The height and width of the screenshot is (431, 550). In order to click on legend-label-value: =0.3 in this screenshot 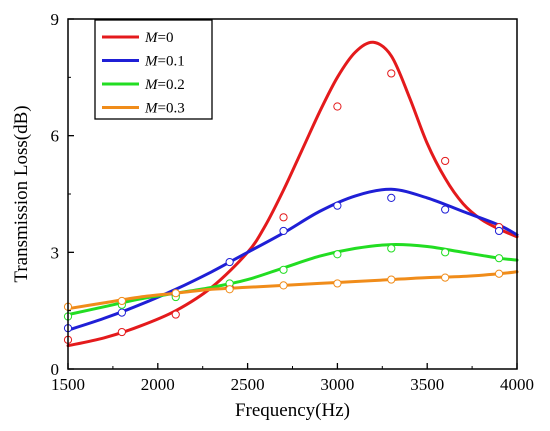, I will do `click(171, 109)`.